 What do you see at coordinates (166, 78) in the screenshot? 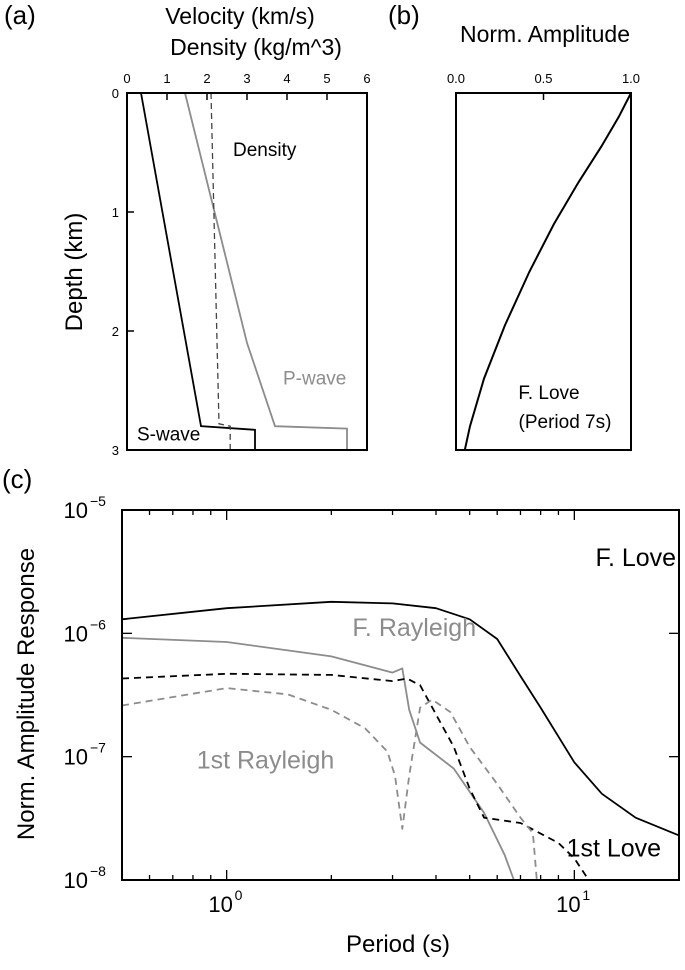
I see `a-xtick-label: 1` at bounding box center [166, 78].